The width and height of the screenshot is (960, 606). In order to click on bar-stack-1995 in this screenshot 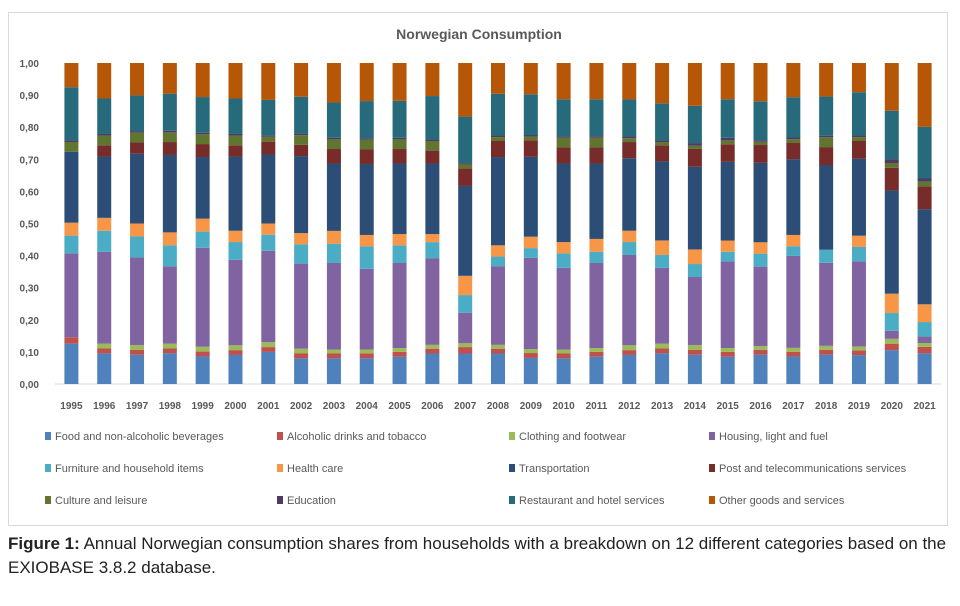, I will do `click(71, 223)`.